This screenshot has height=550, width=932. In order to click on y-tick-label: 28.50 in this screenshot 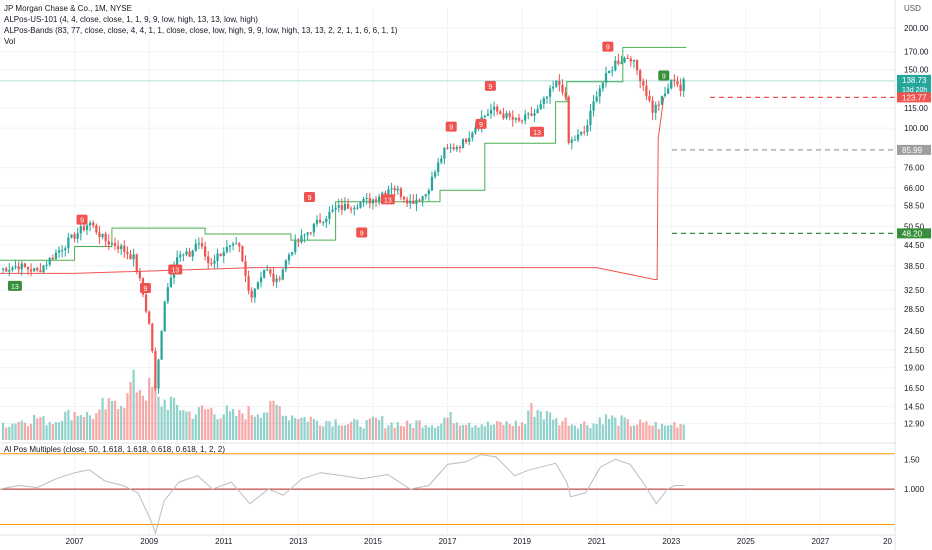, I will do `click(914, 309)`.